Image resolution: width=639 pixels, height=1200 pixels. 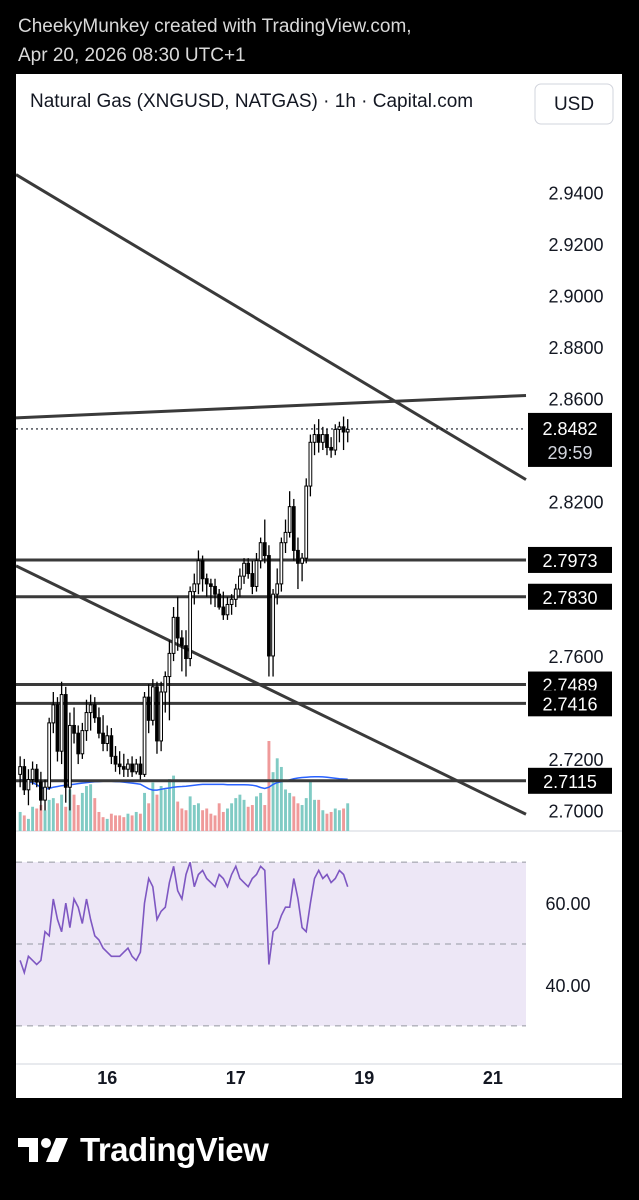 What do you see at coordinates (567, 904) in the screenshot?
I see `rsi-y-tick-label: 60.00` at bounding box center [567, 904].